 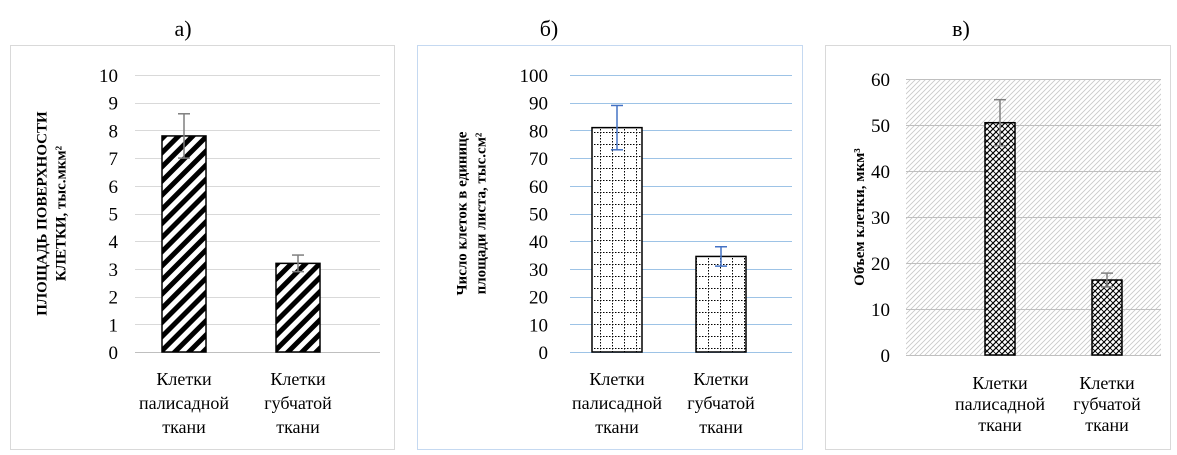 What do you see at coordinates (235, 403) in the screenshot?
I see `chart-a-categories: Клетки палисадной ткани Клетки губчатой ткани` at bounding box center [235, 403].